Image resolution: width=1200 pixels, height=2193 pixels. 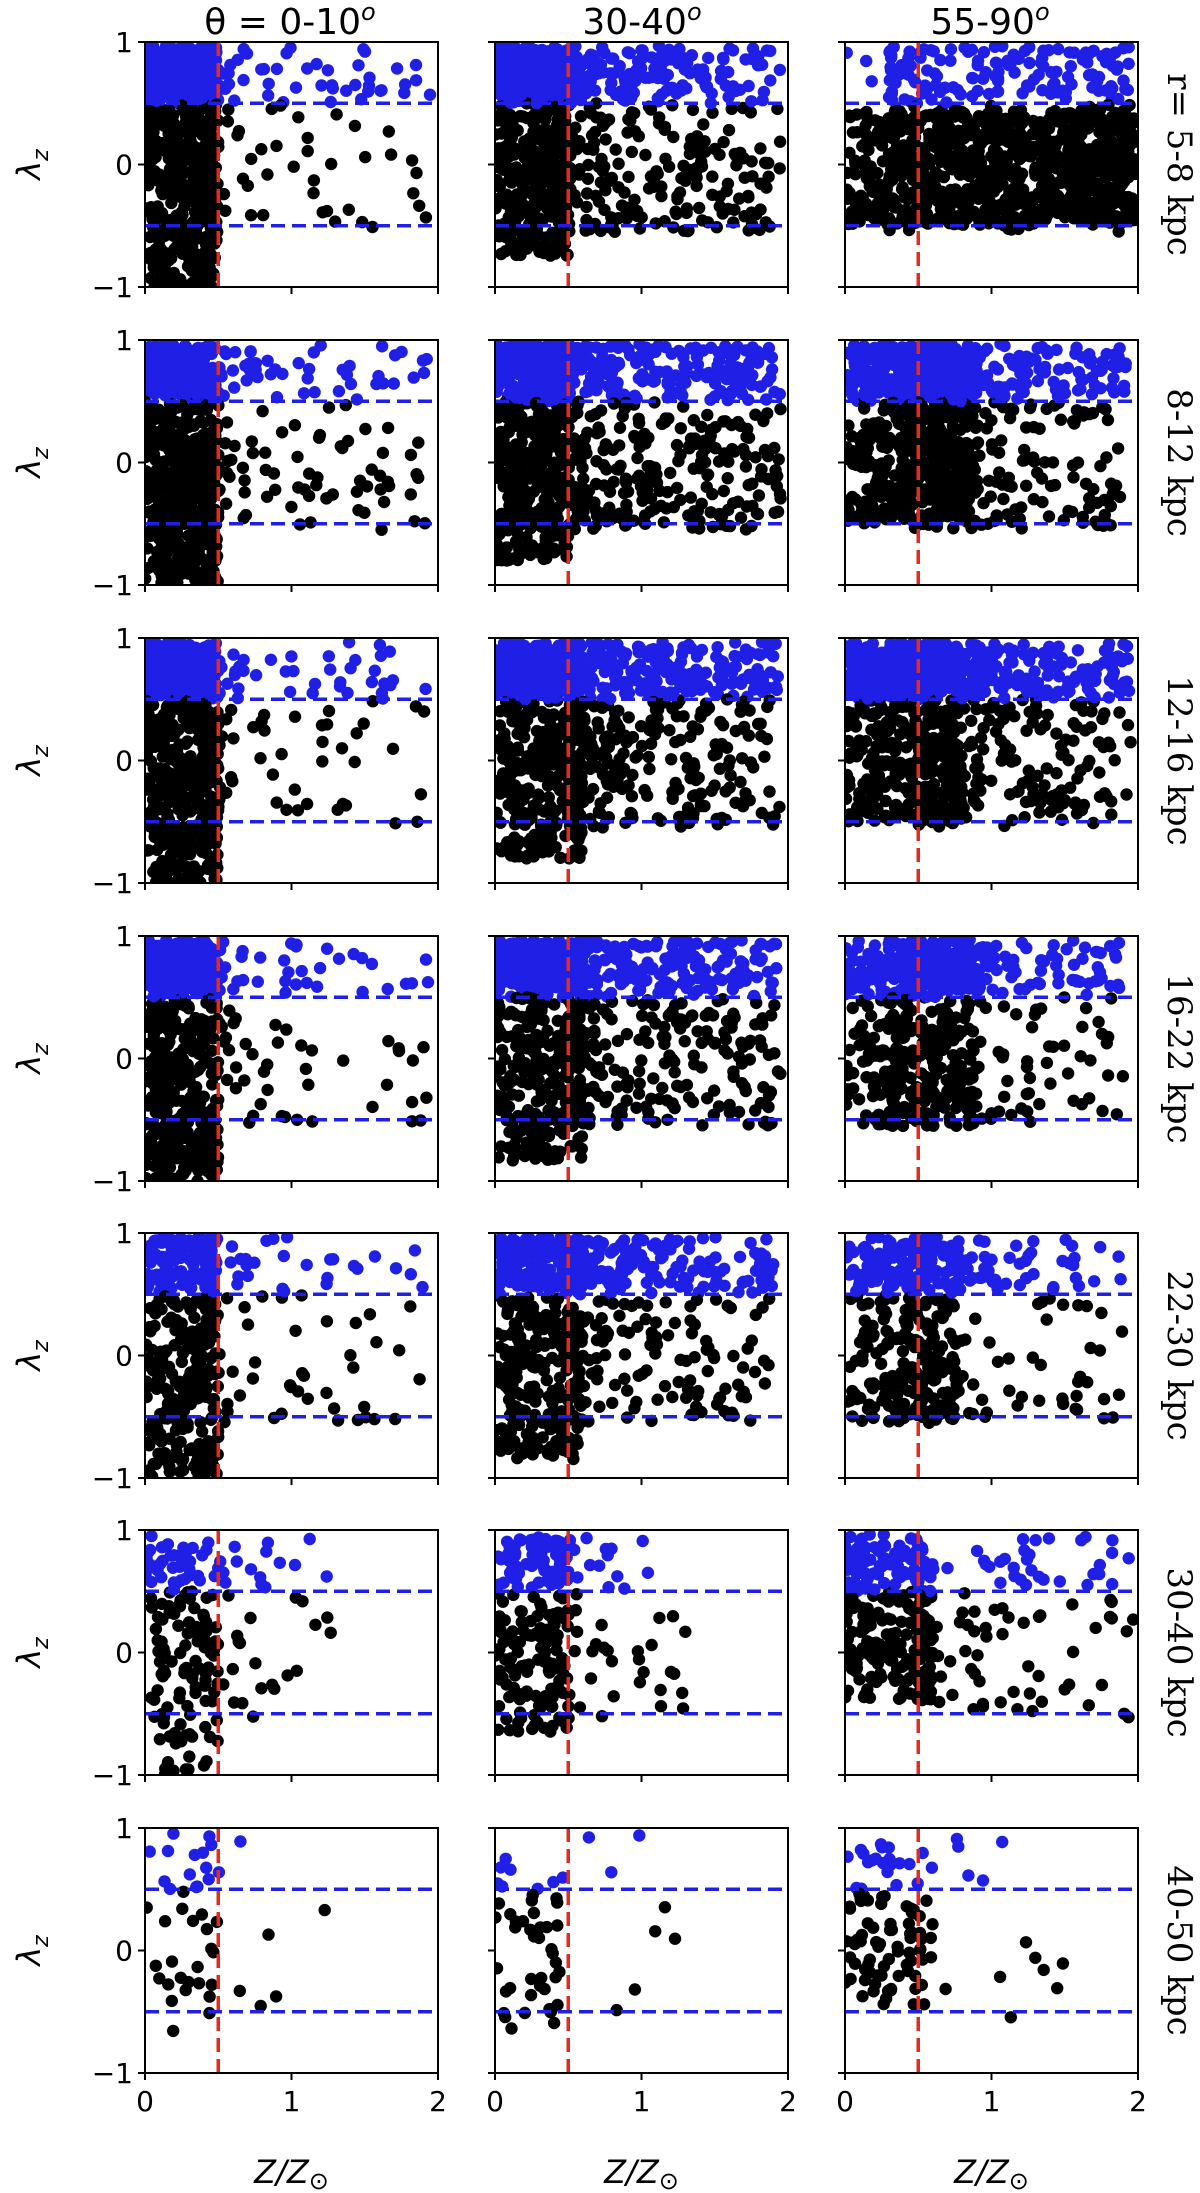 What do you see at coordinates (991, 140) in the screenshot?
I see `scatter-points` at bounding box center [991, 140].